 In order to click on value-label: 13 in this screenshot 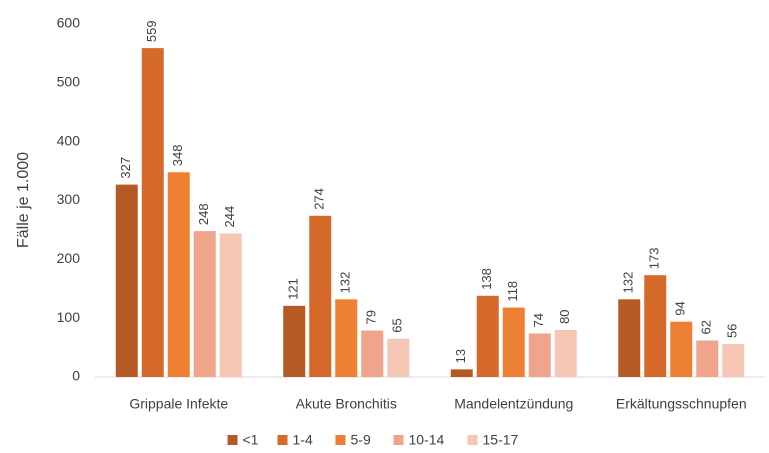, I will do `click(460, 356)`.